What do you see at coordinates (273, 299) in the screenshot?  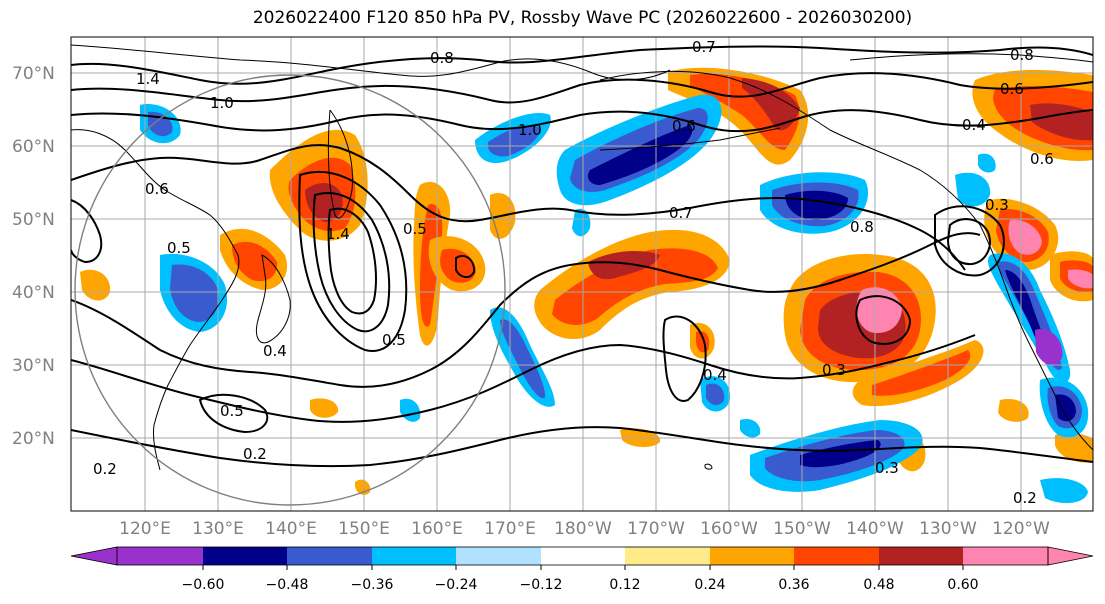 I see `coastline-japan` at bounding box center [273, 299].